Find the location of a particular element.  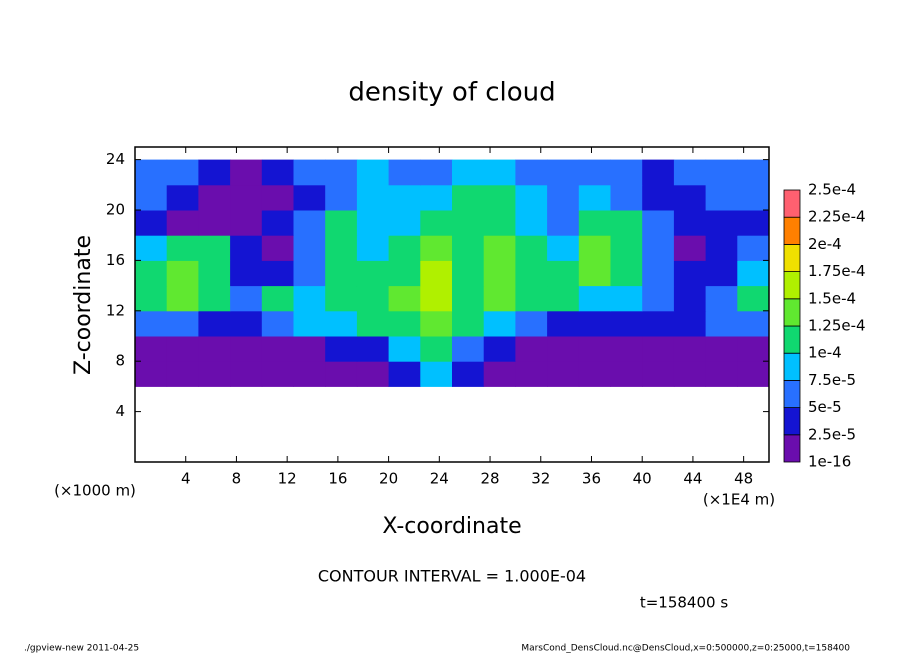

time-label: t=158400 s is located at coordinates (684, 603).